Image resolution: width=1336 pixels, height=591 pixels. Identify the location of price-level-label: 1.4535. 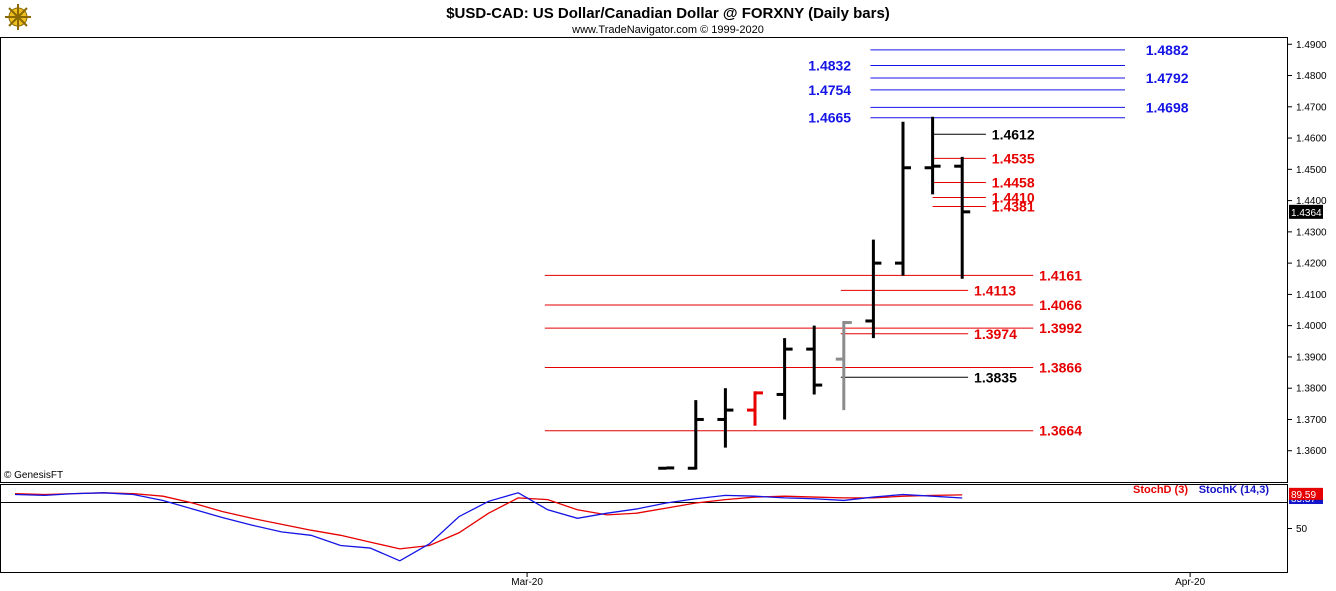
(1013, 158).